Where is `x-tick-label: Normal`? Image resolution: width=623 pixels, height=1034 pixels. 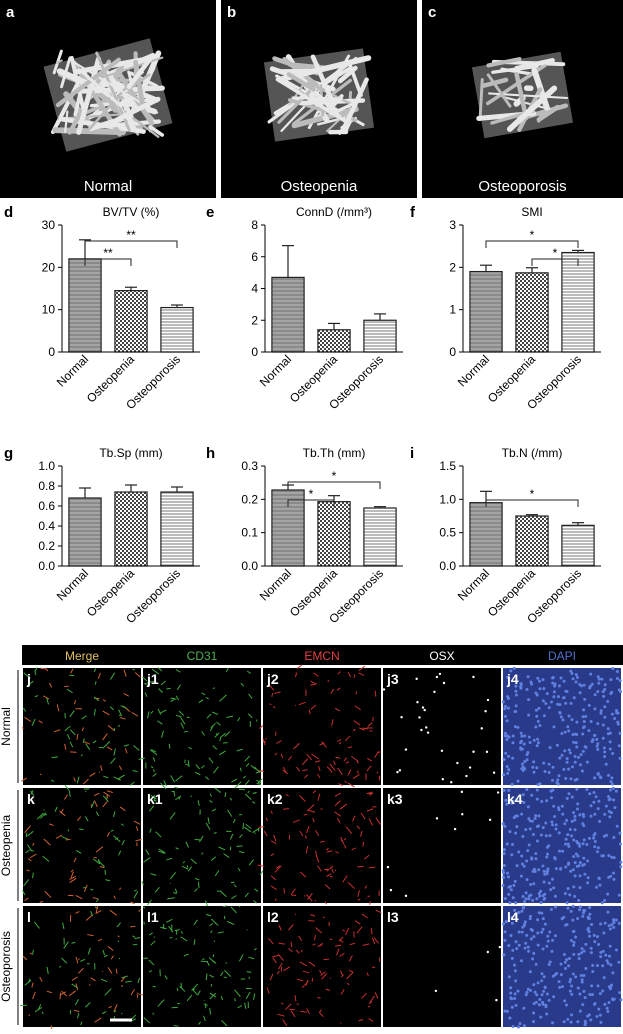 x-tick-label: Normal is located at coordinates (473, 584).